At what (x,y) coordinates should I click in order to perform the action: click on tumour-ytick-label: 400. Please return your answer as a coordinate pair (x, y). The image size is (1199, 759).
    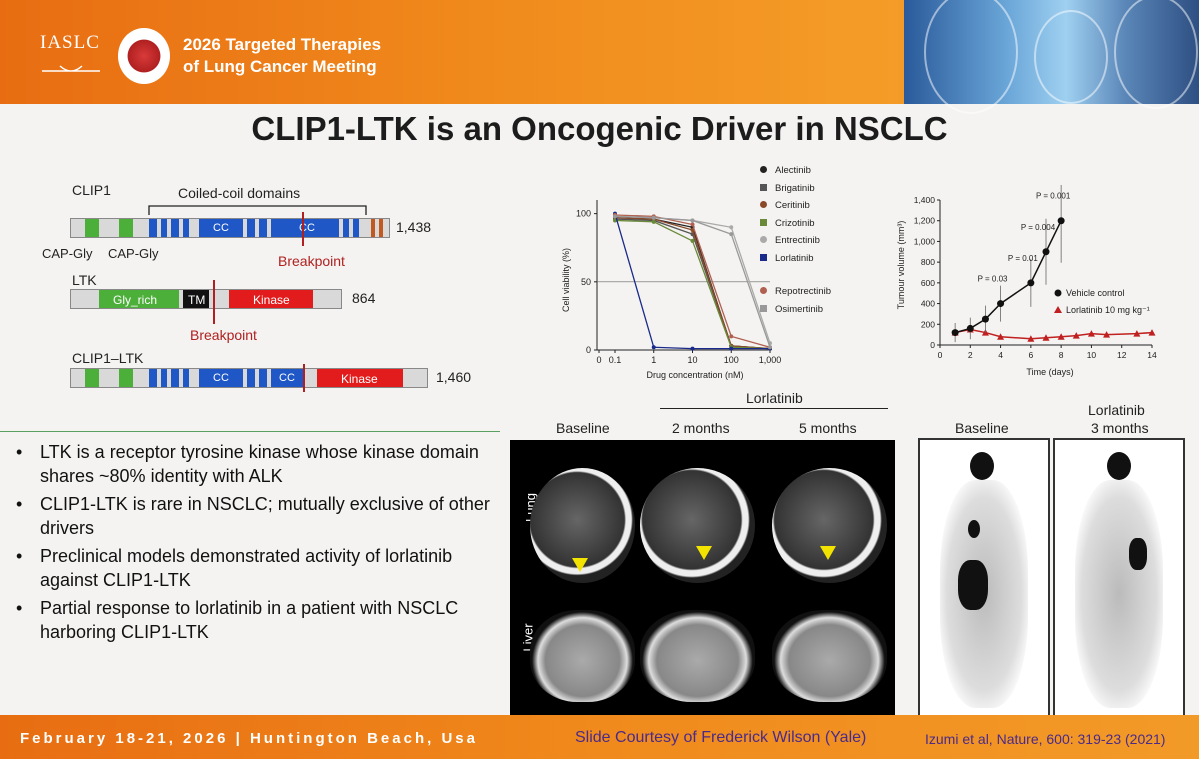
    Looking at the image, I should click on (928, 304).